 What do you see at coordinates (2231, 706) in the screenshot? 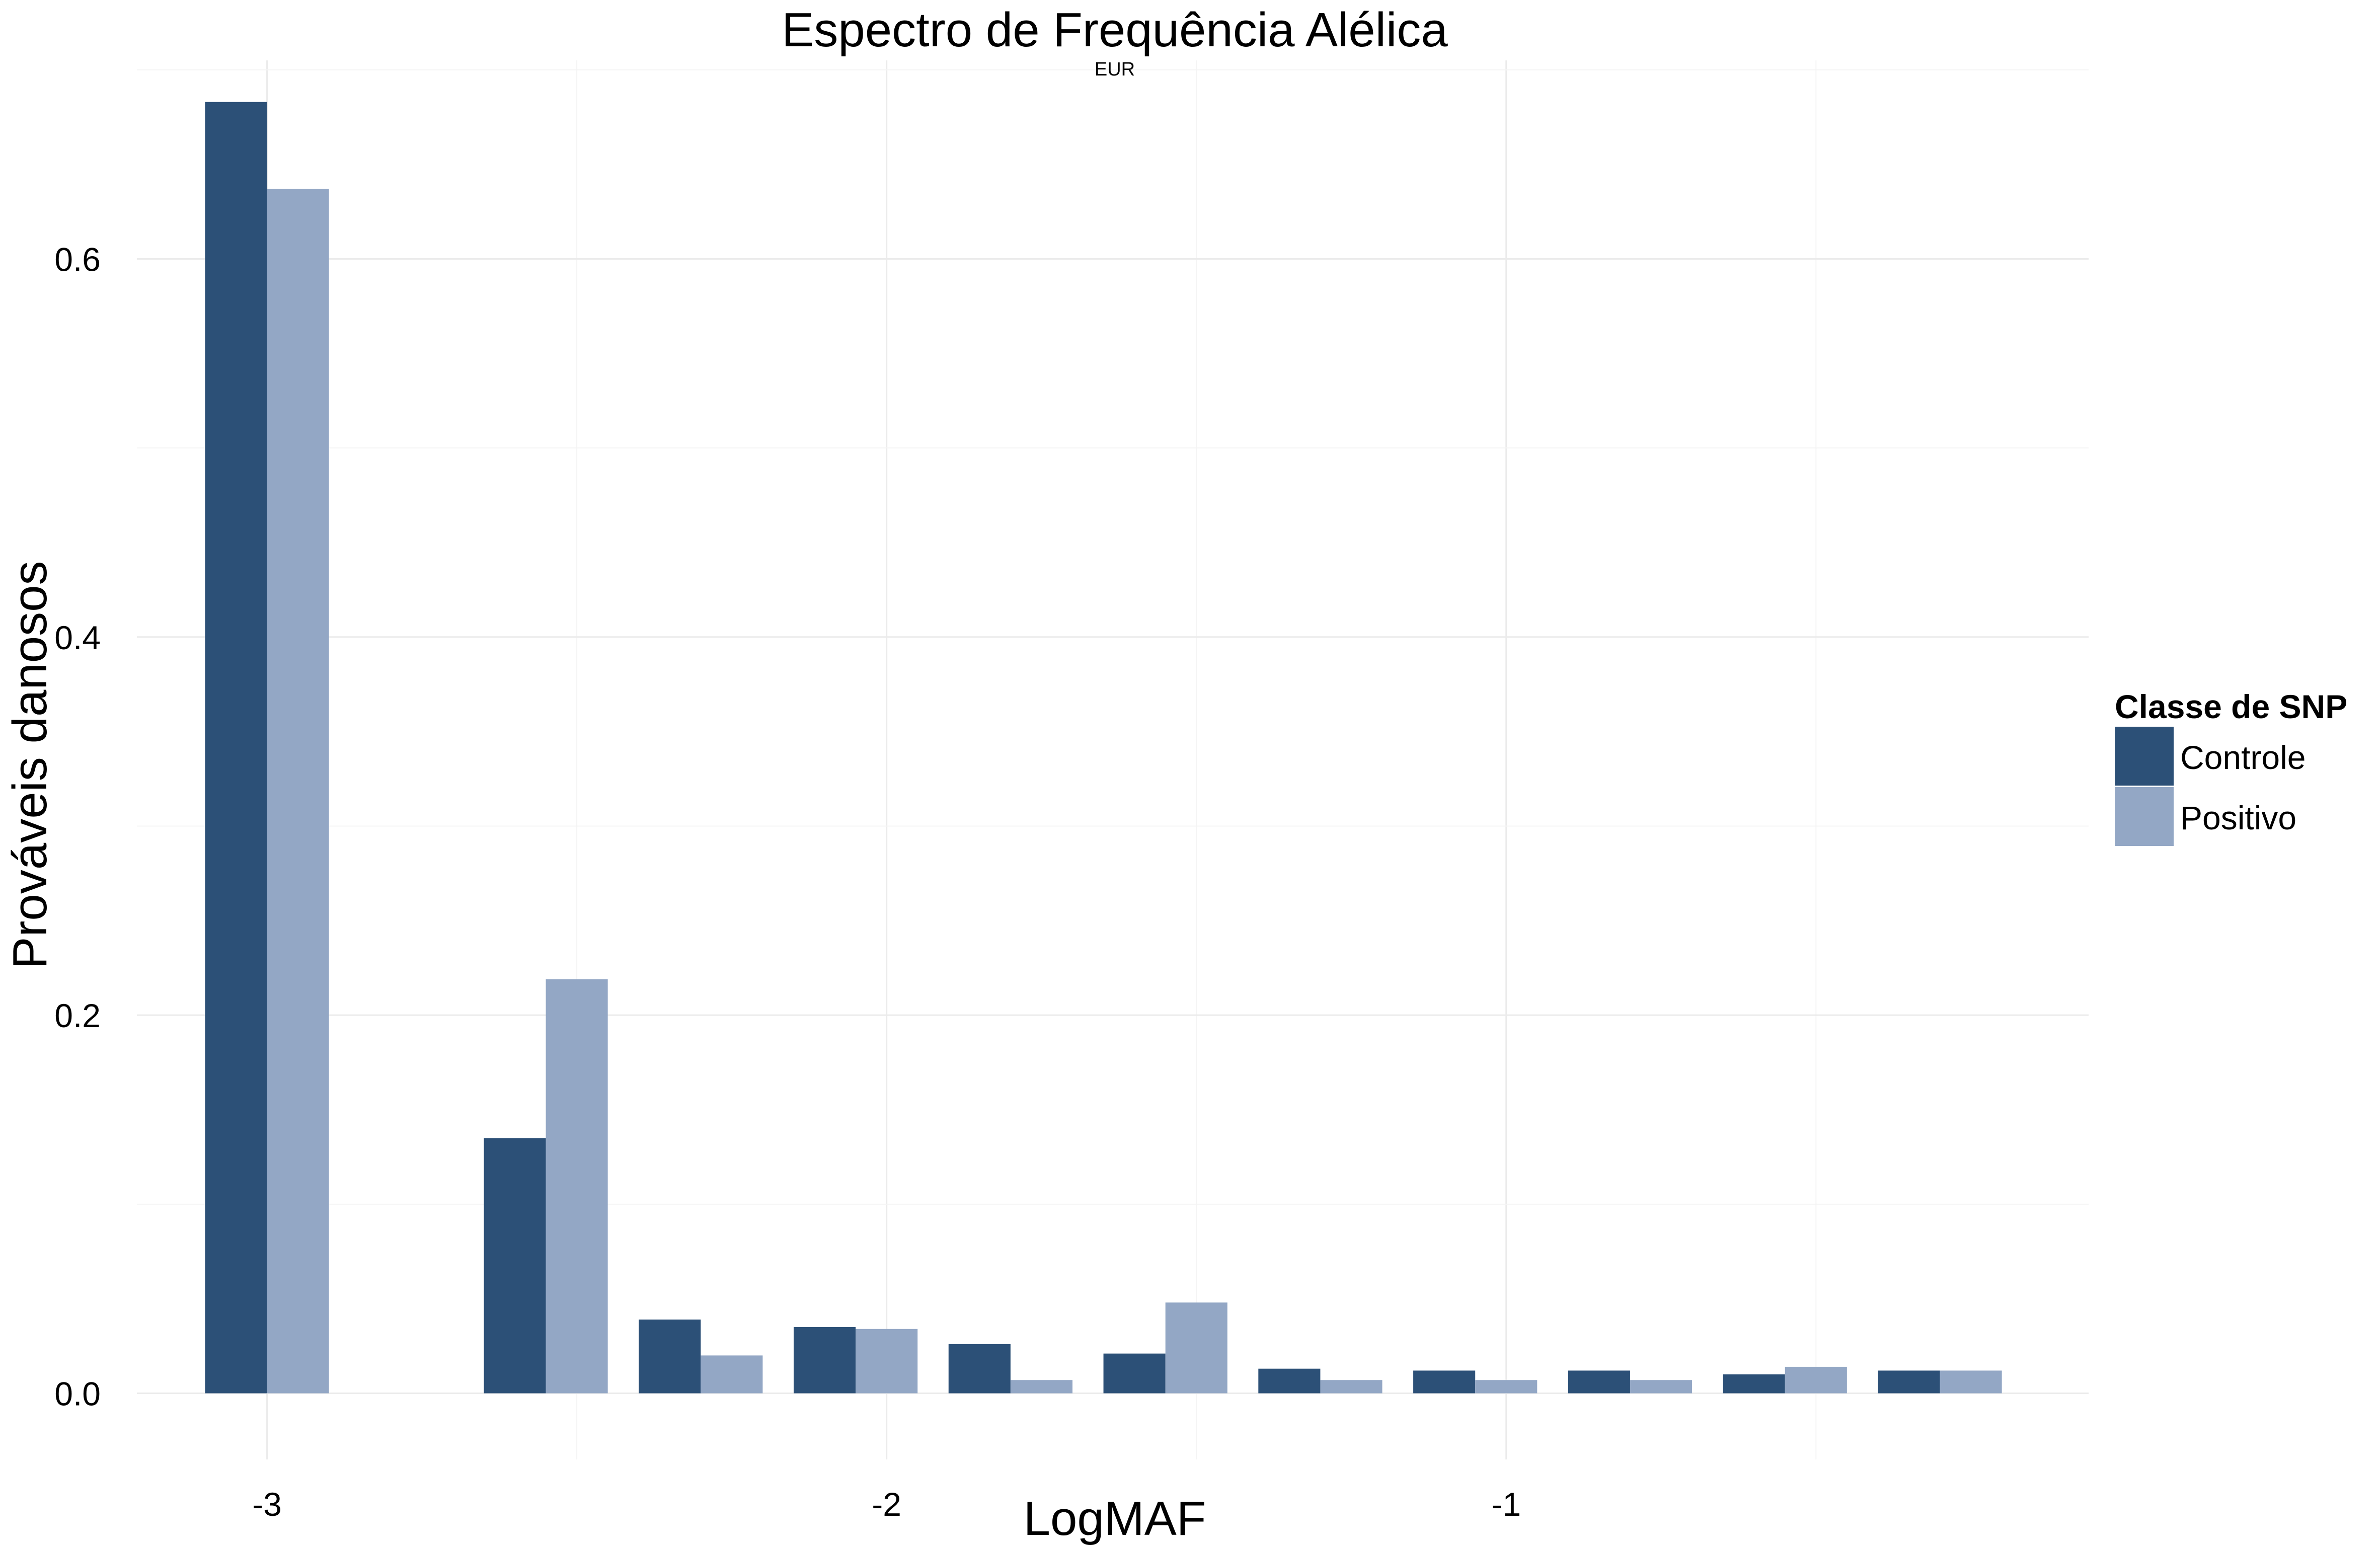
I see `legend-title: Classe de SNP` at bounding box center [2231, 706].